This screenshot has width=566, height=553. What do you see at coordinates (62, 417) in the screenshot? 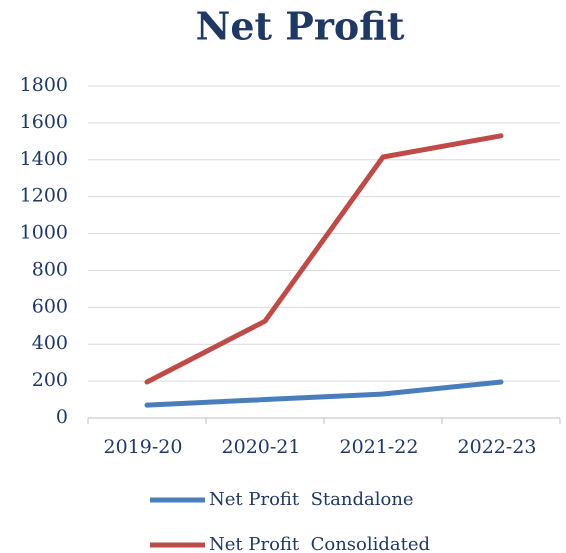
I see `y-tick-label: 0` at bounding box center [62, 417].